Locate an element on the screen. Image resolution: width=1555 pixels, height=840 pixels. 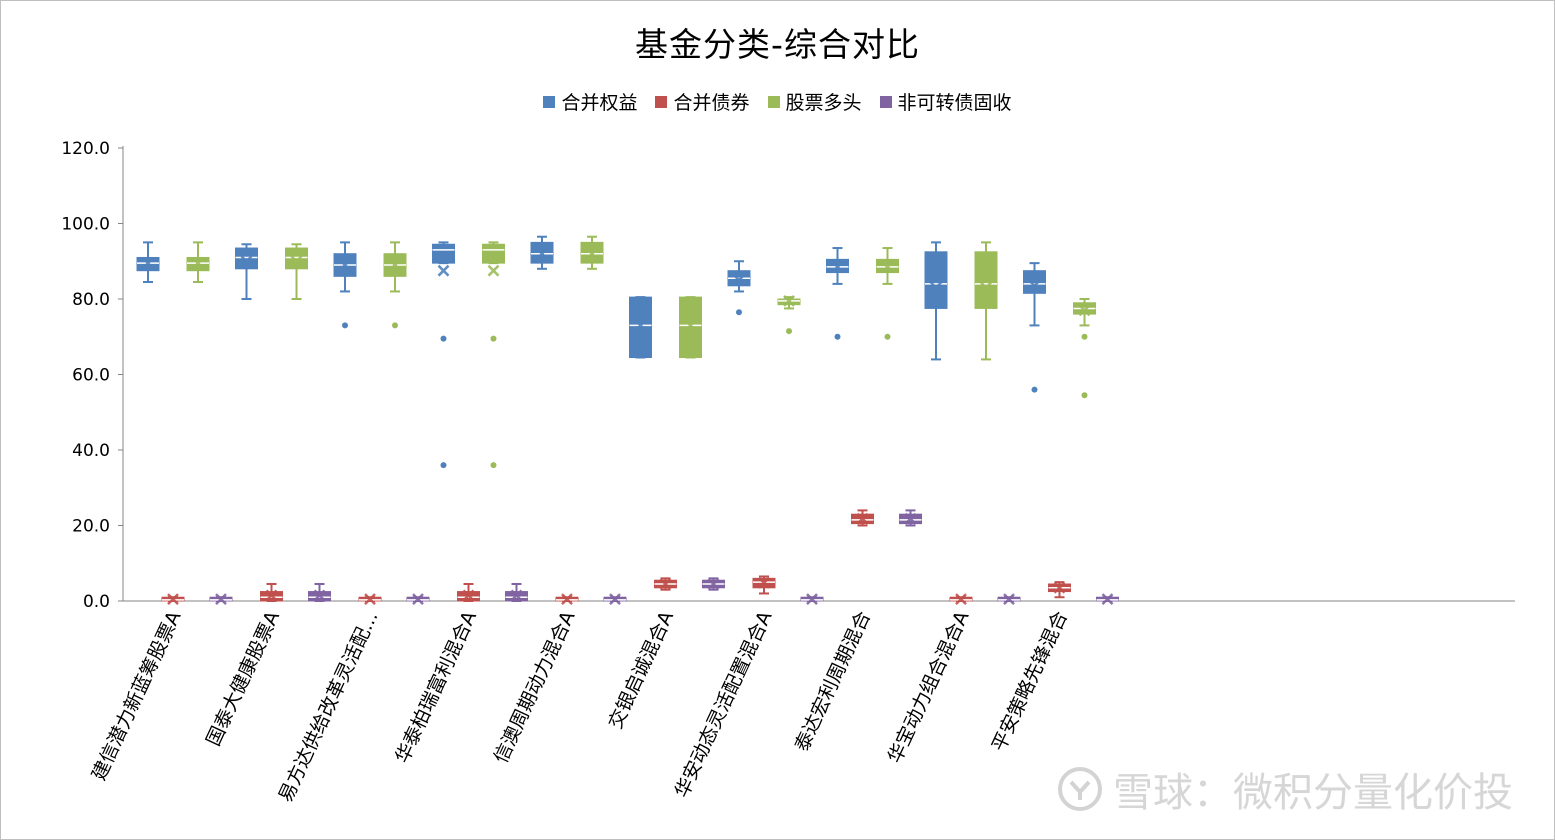
x-tick-label: 平安策略先锋混合 is located at coordinates (1030, 681).